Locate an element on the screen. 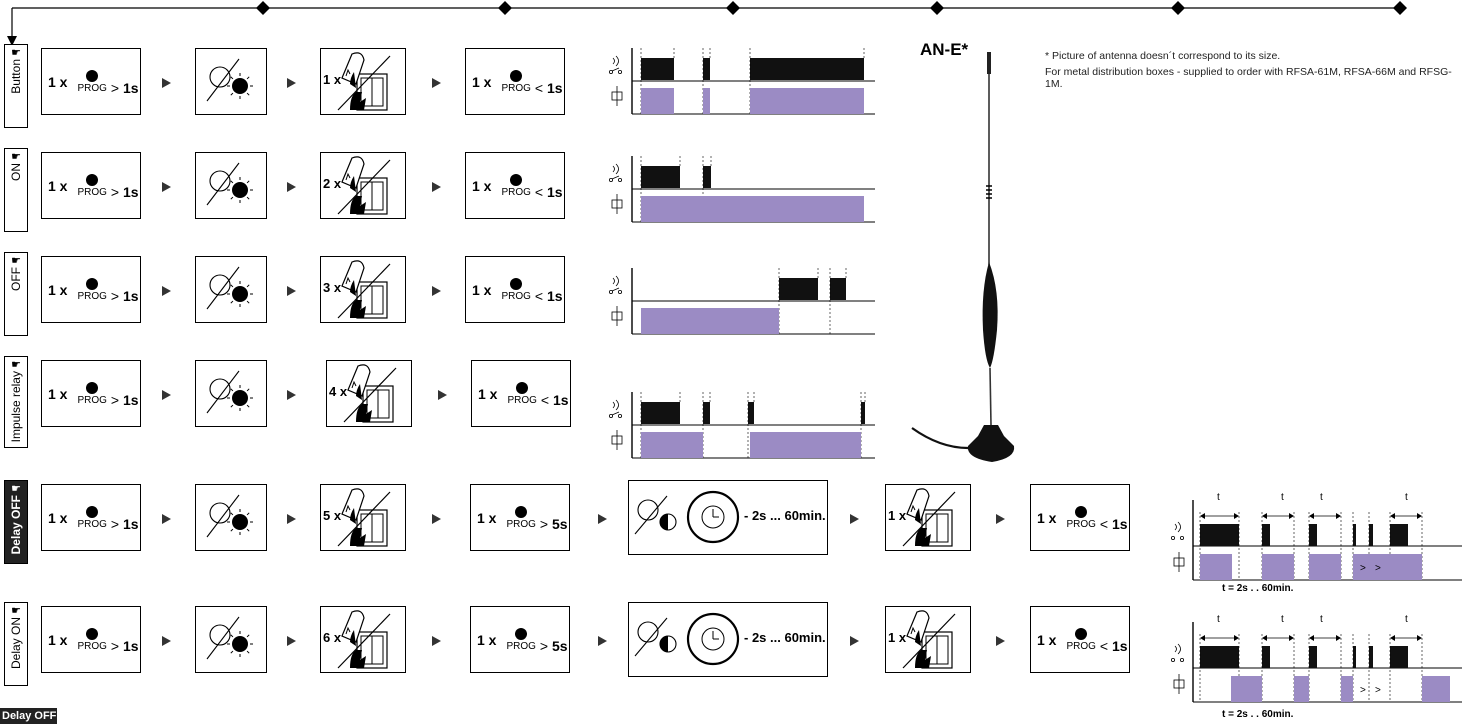 The width and height of the screenshot is (1465, 724). corner-label: Delay OFF ♦ is located at coordinates (28, 716).